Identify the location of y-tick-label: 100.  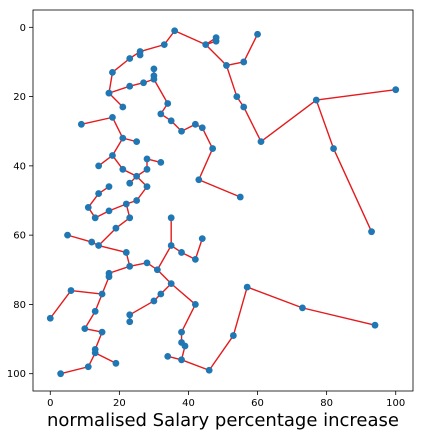
(16, 374).